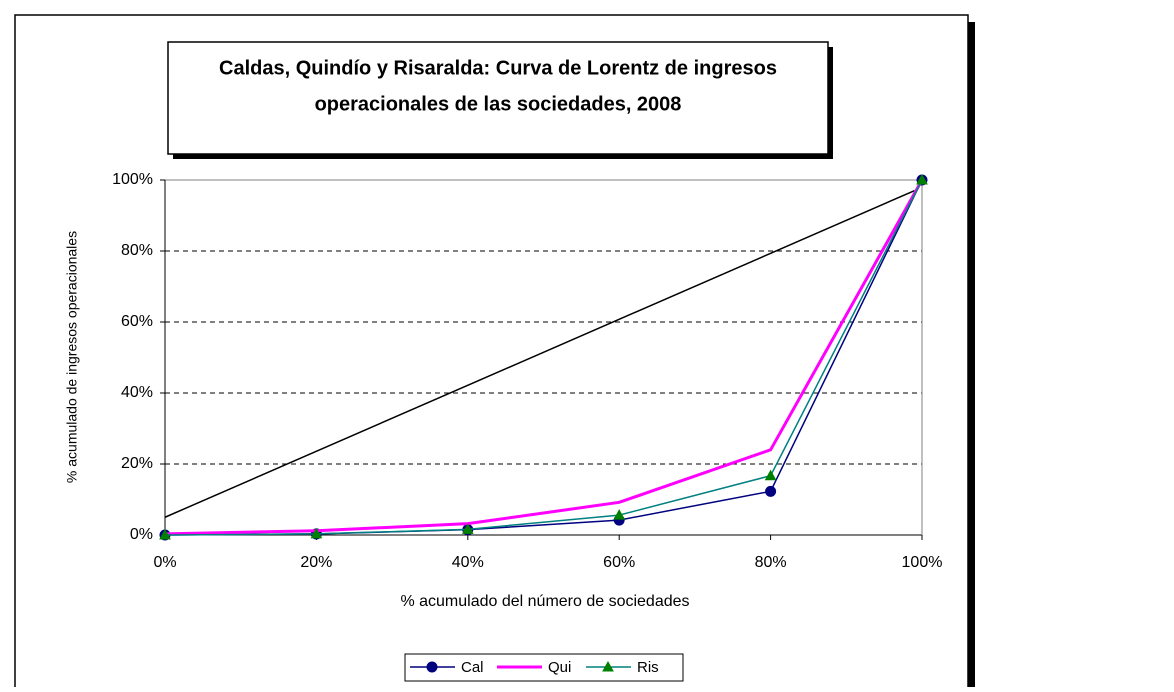  I want to click on y-tick-label: 60%, so click(137, 321).